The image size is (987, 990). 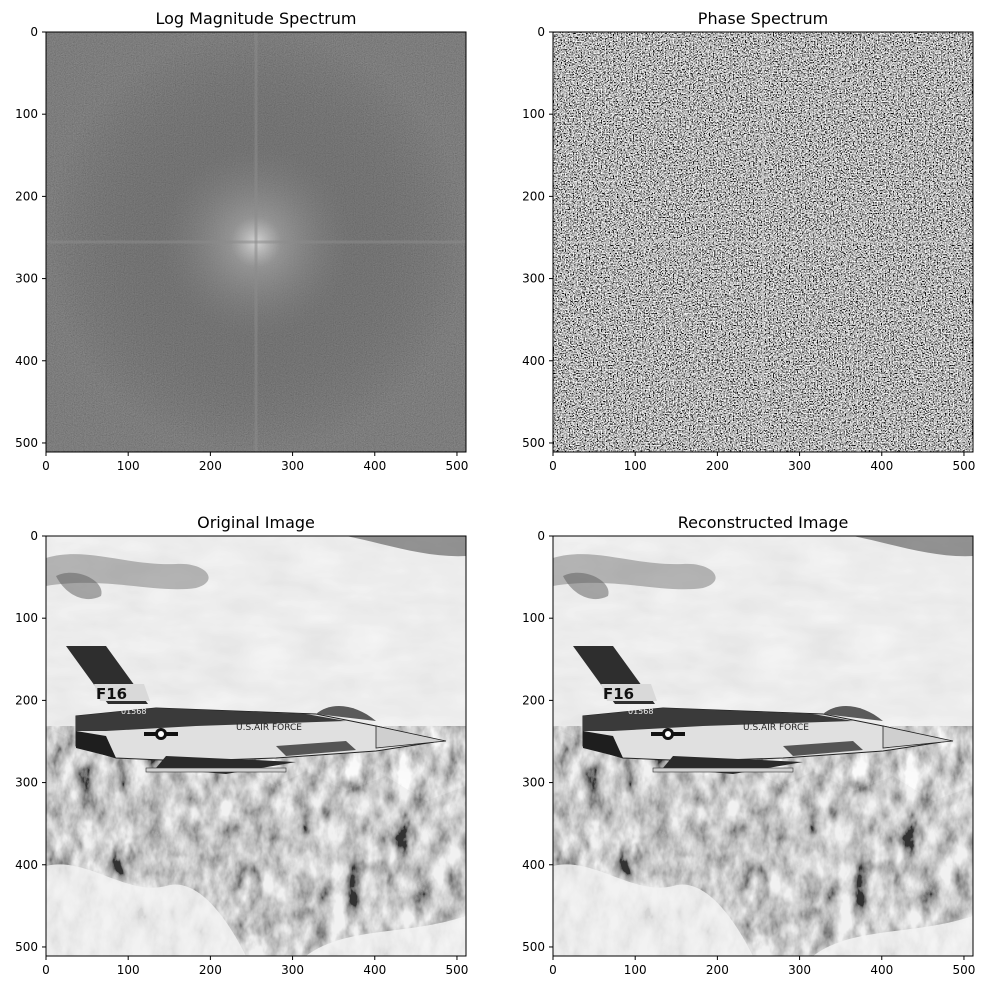 What do you see at coordinates (763, 18) in the screenshot?
I see `chart-title: Phase Spectrum` at bounding box center [763, 18].